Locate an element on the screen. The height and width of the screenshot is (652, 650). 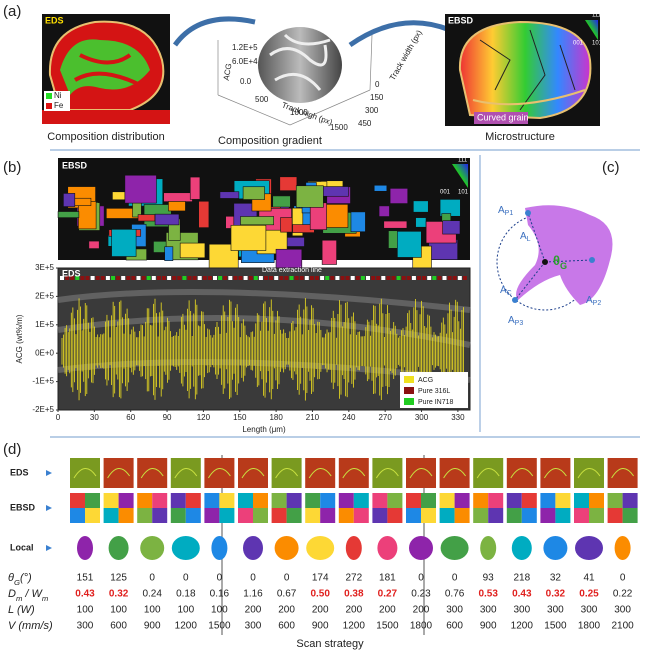
legend-label: Pure 316L is located at coordinates (434, 391).